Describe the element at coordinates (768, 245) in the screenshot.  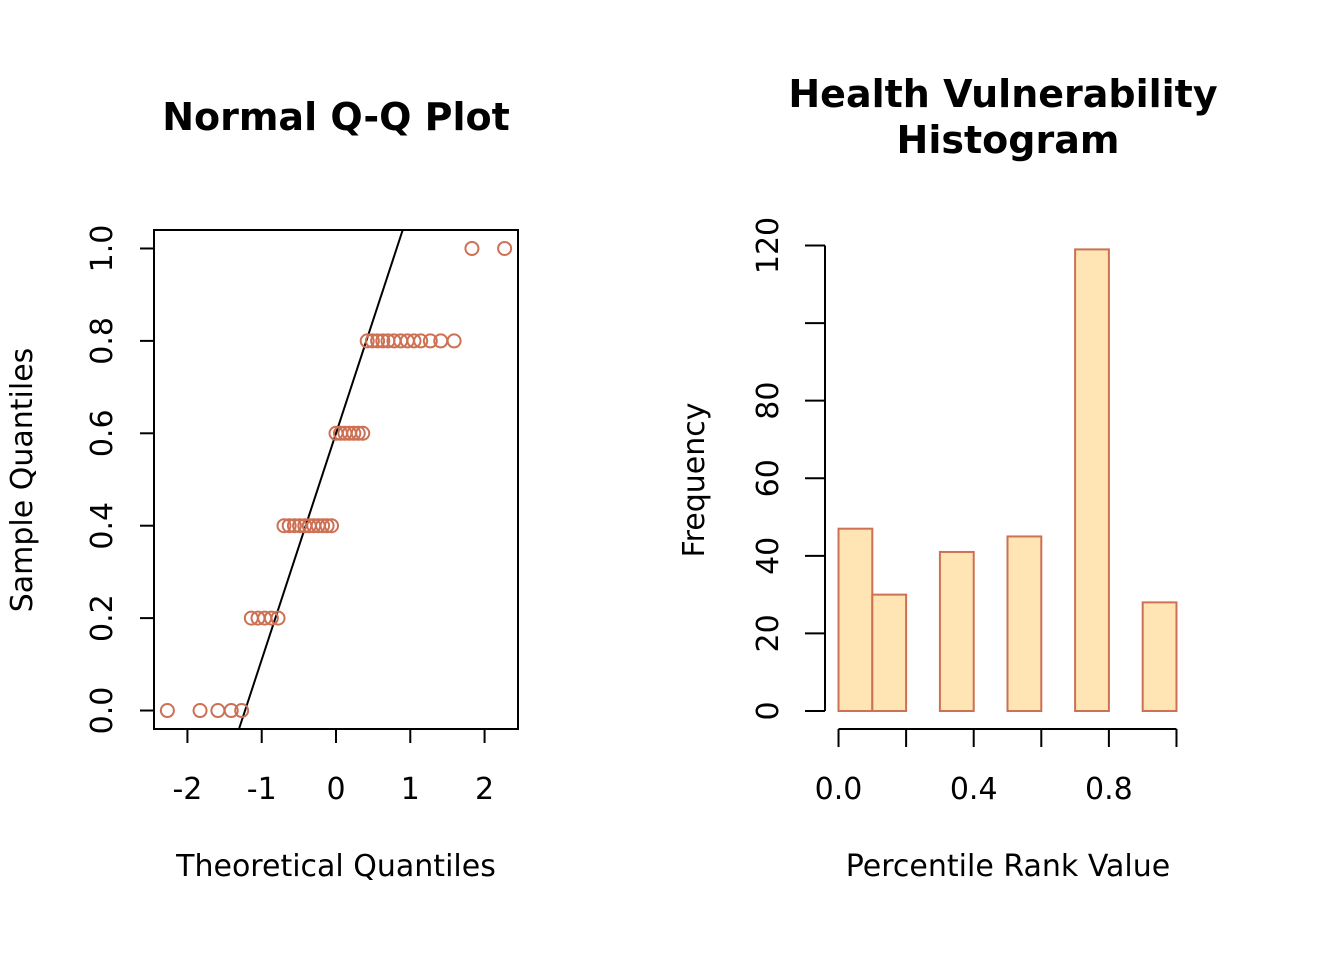
I see `histogram-y-tick-label: 120` at that location.